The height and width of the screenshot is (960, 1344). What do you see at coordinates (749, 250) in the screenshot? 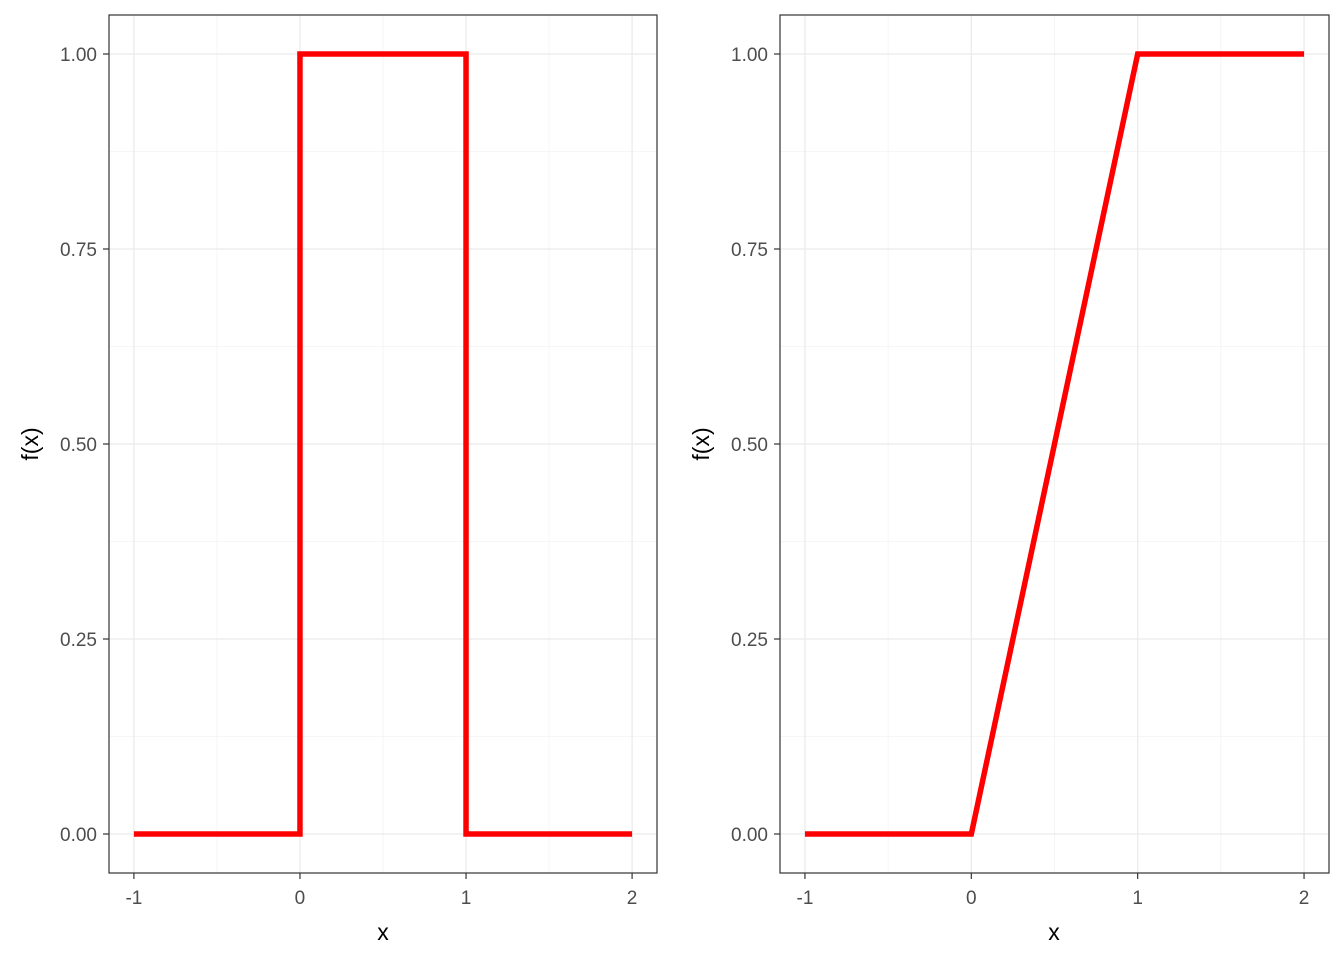
I see `right-y-tick-label: 0.75` at bounding box center [749, 250].